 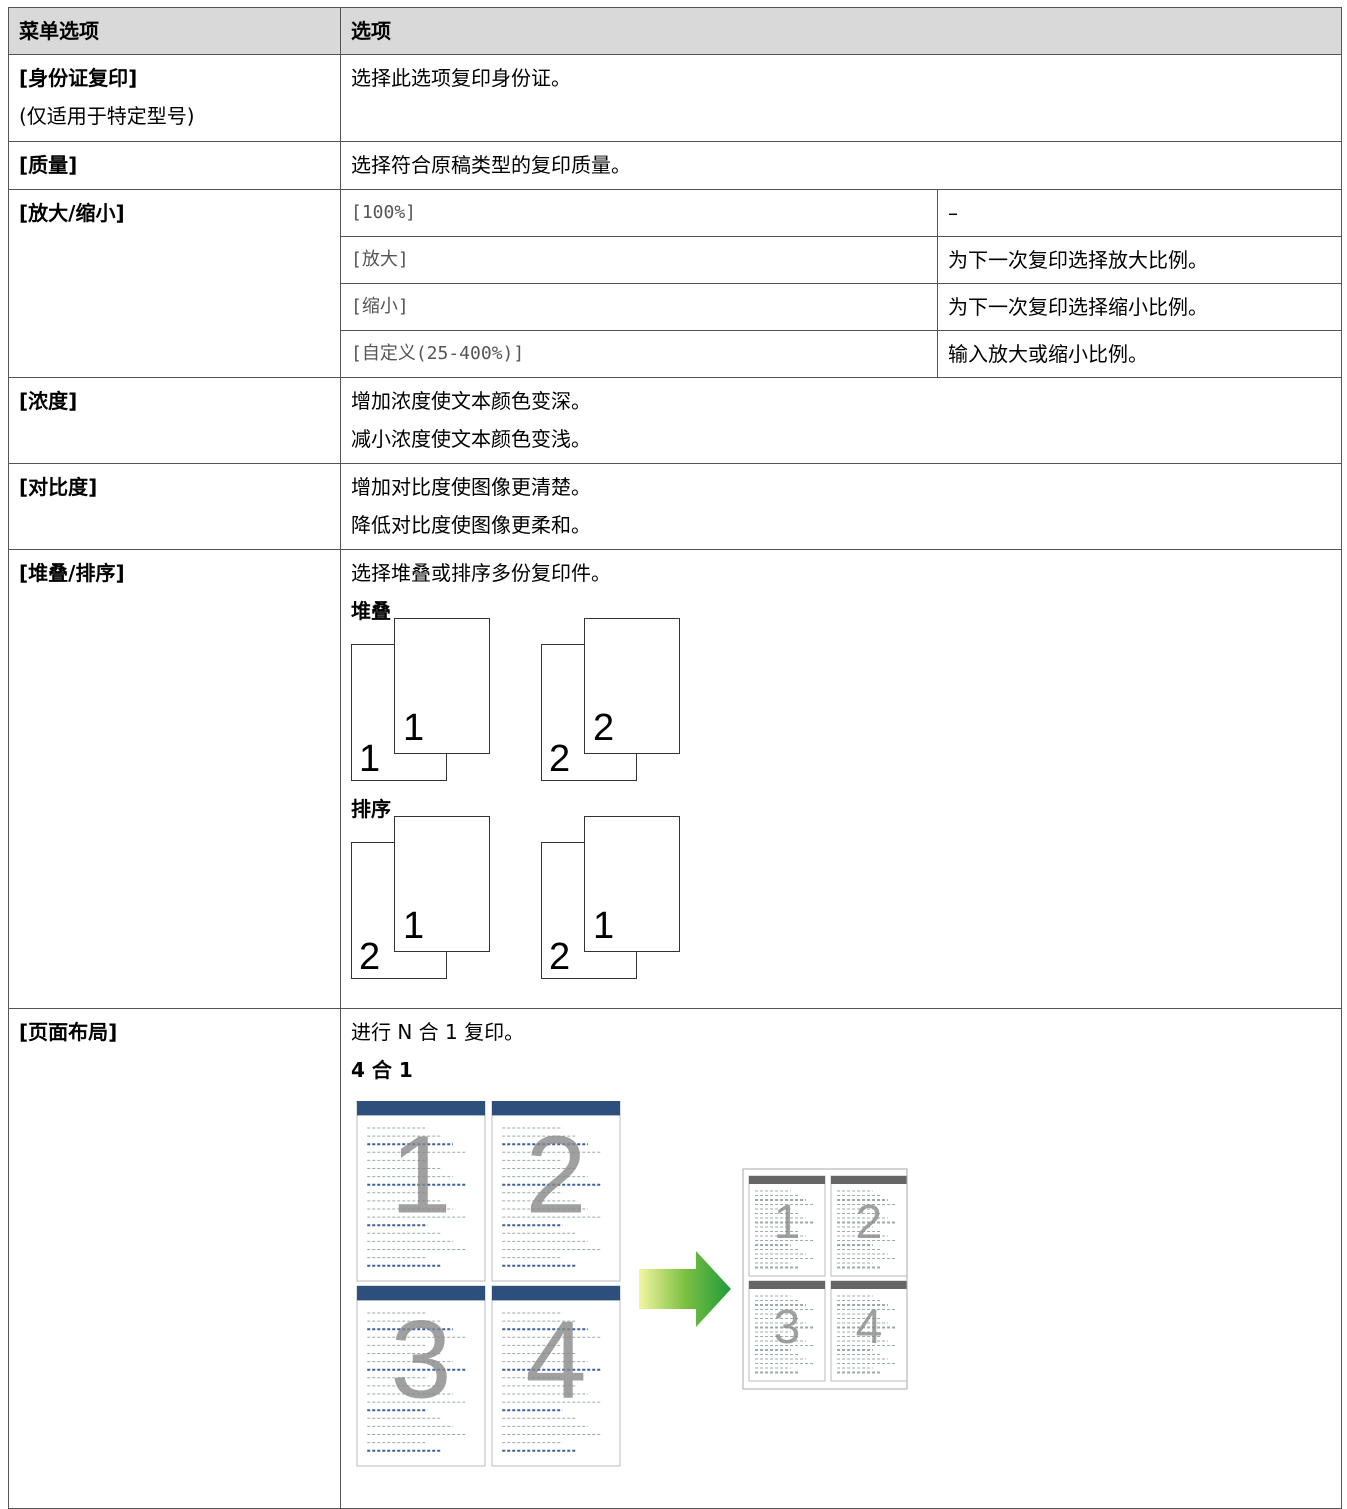 I want to click on menu-cell: [身份证复印] (仅适用于特定型号), so click(x=174, y=98).